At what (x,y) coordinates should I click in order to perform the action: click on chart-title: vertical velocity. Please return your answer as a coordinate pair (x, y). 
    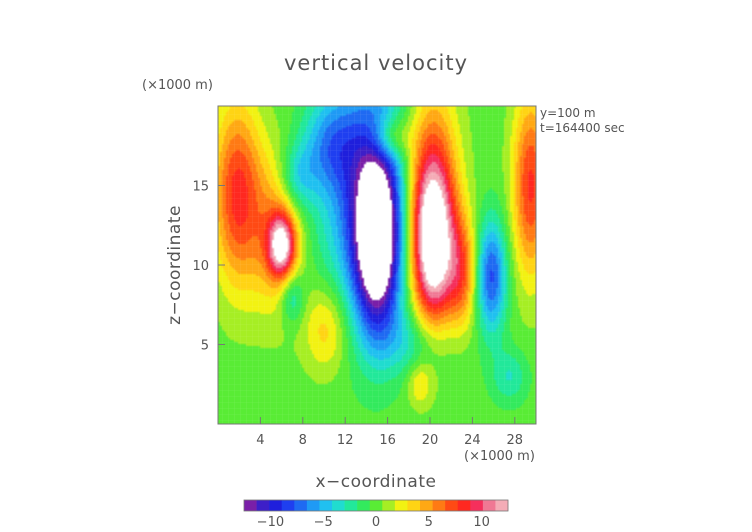
    Looking at the image, I should click on (376, 63).